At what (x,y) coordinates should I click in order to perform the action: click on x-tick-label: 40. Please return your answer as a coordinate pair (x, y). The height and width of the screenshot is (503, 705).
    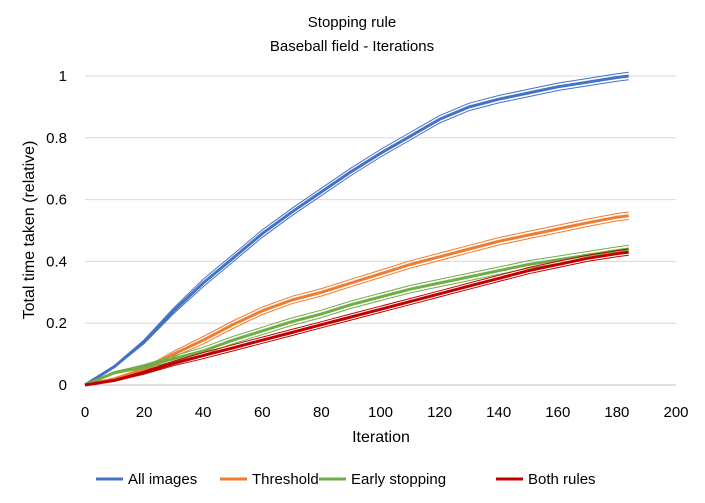
    Looking at the image, I should click on (203, 412).